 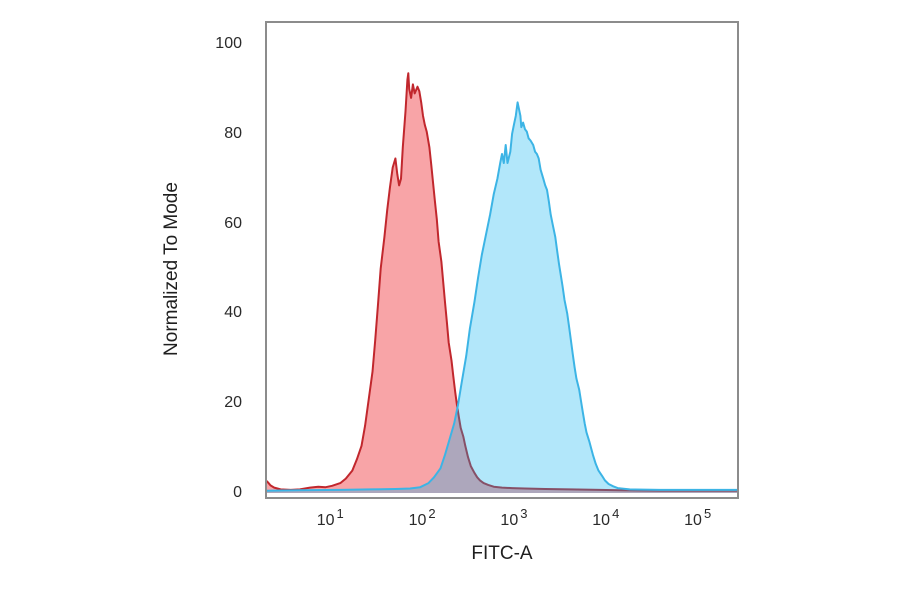 What do you see at coordinates (237, 492) in the screenshot?
I see `y-tick-label: 0` at bounding box center [237, 492].